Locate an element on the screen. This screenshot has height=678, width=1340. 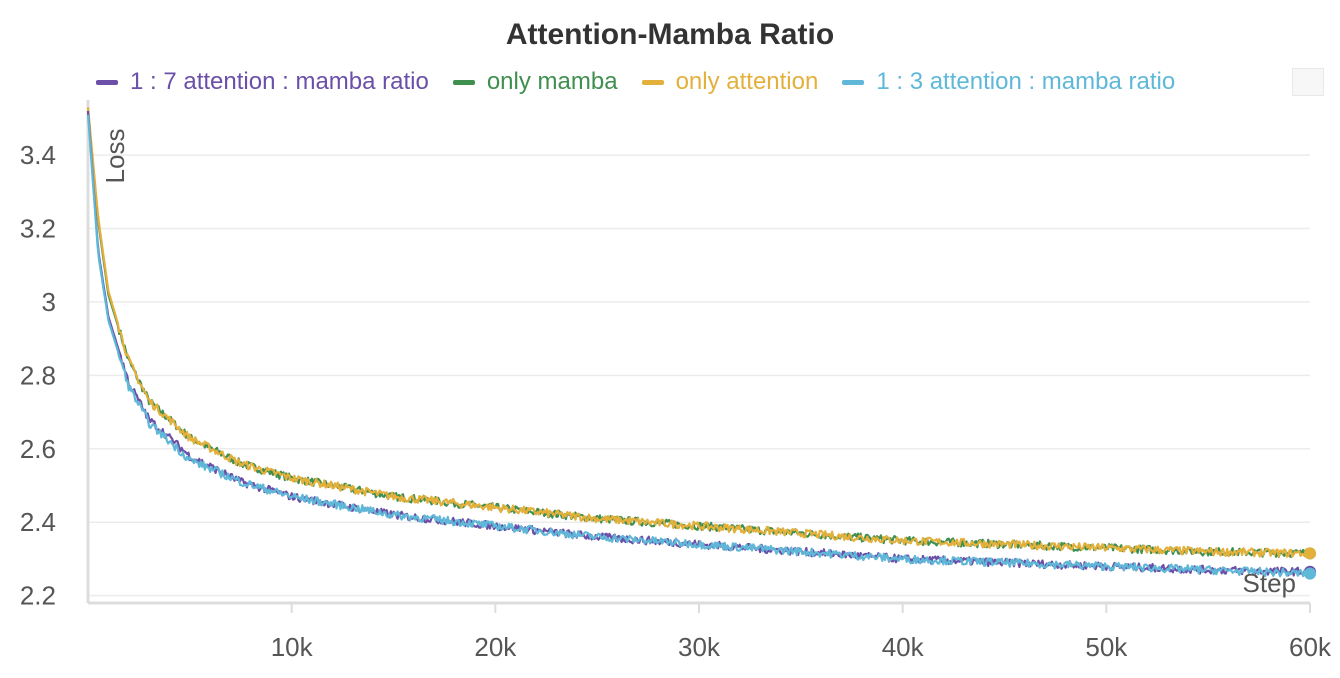
x-axis-title: Step is located at coordinates (1270, 583).